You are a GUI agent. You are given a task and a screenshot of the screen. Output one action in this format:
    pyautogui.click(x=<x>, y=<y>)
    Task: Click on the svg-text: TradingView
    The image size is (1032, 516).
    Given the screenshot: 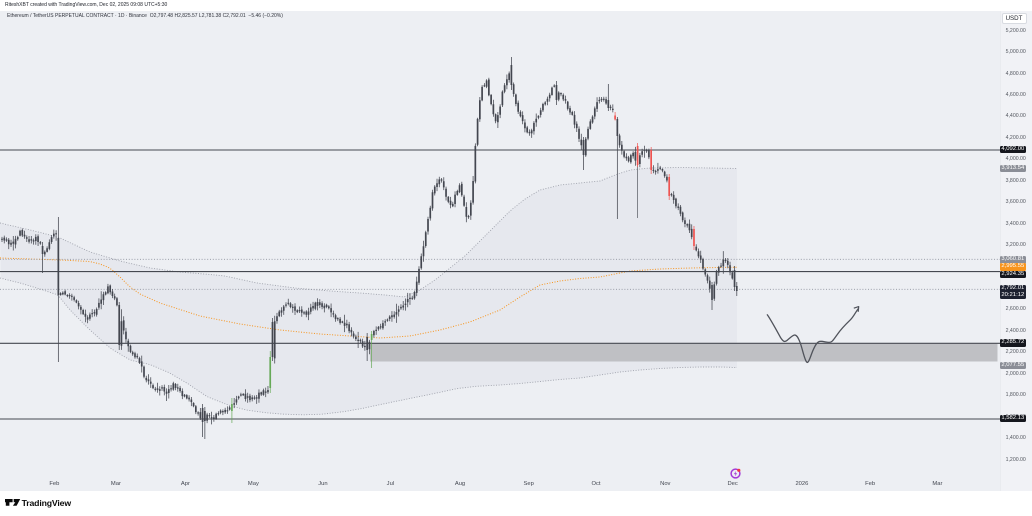 What is the action you would take?
    pyautogui.click(x=46, y=503)
    